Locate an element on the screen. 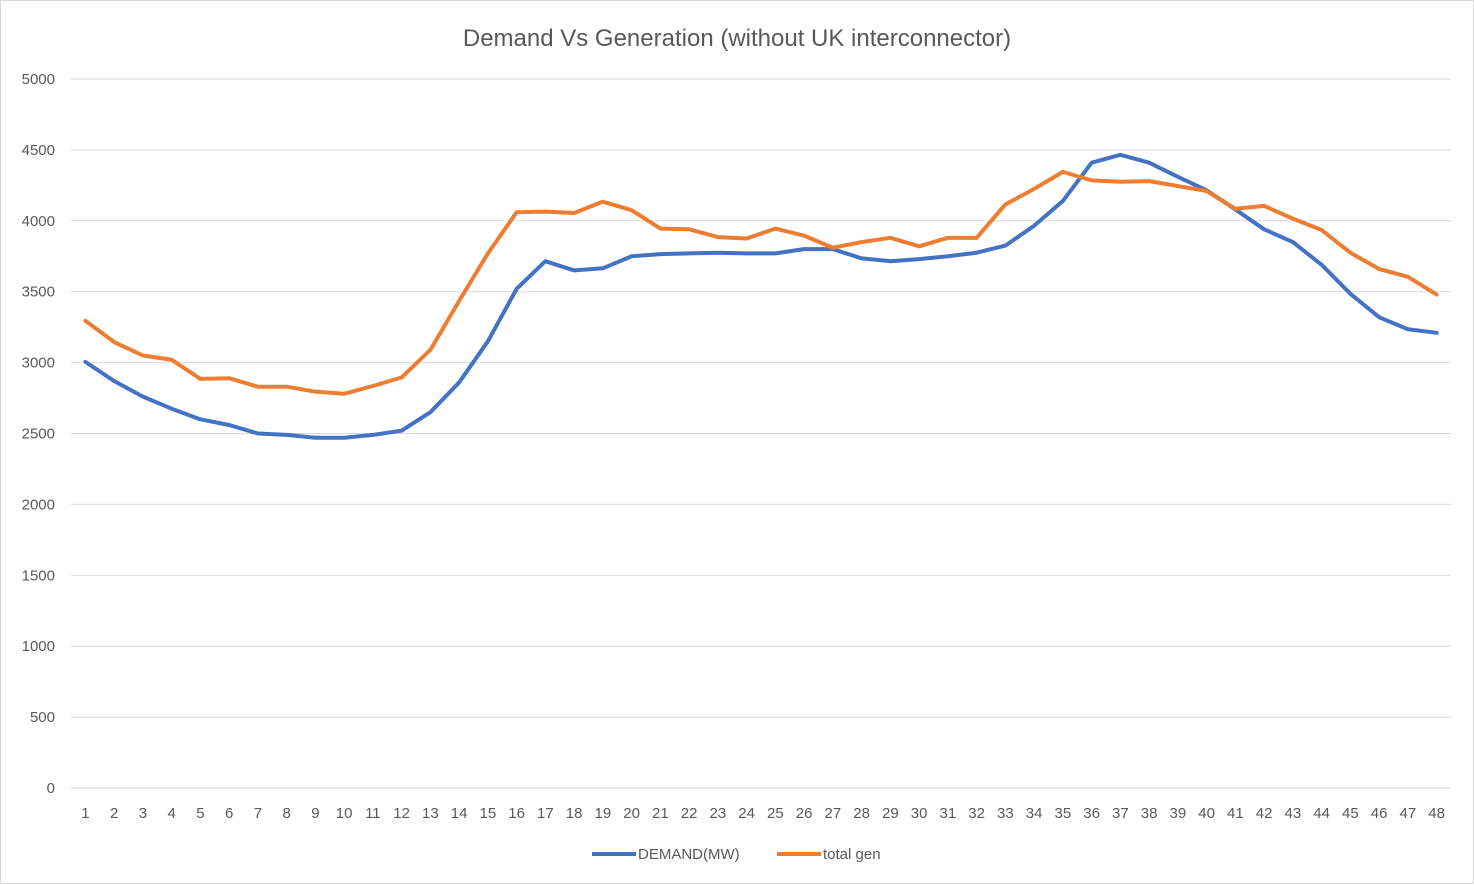  x-tick-label: 4 is located at coordinates (171, 813).